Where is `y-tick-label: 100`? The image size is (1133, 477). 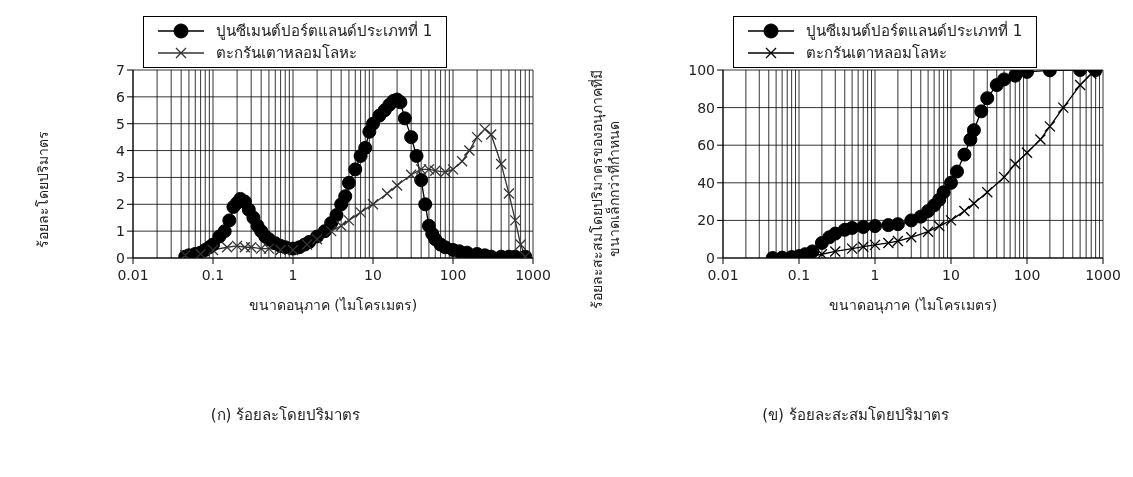 y-tick-label: 100 is located at coordinates (701, 69).